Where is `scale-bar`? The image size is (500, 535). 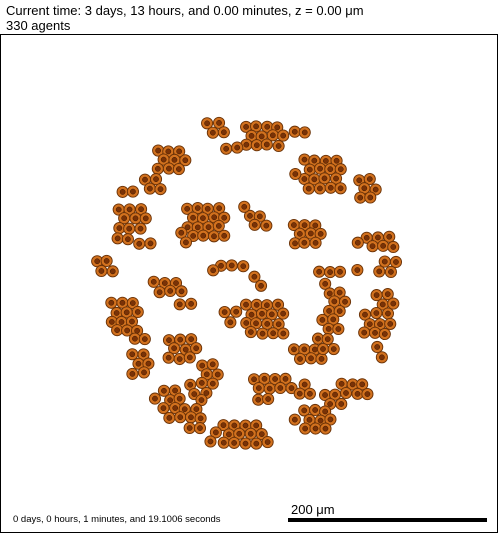 scale-bar is located at coordinates (387, 520).